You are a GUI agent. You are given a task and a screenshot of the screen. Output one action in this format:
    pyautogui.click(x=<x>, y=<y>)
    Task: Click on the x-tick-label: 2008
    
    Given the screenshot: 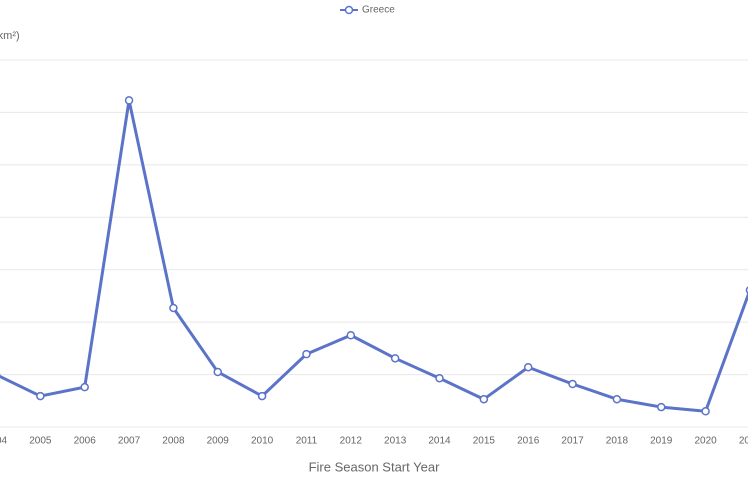 What is the action you would take?
    pyautogui.click(x=173, y=441)
    